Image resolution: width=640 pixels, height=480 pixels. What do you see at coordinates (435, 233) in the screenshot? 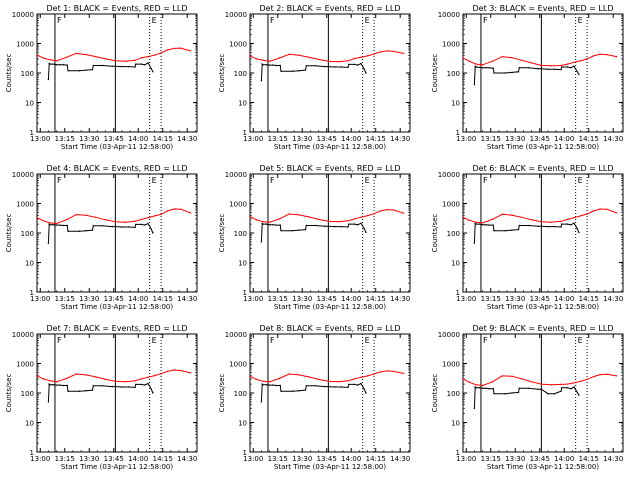
I see `y-axis-label: Counts/sec` at bounding box center [435, 233].